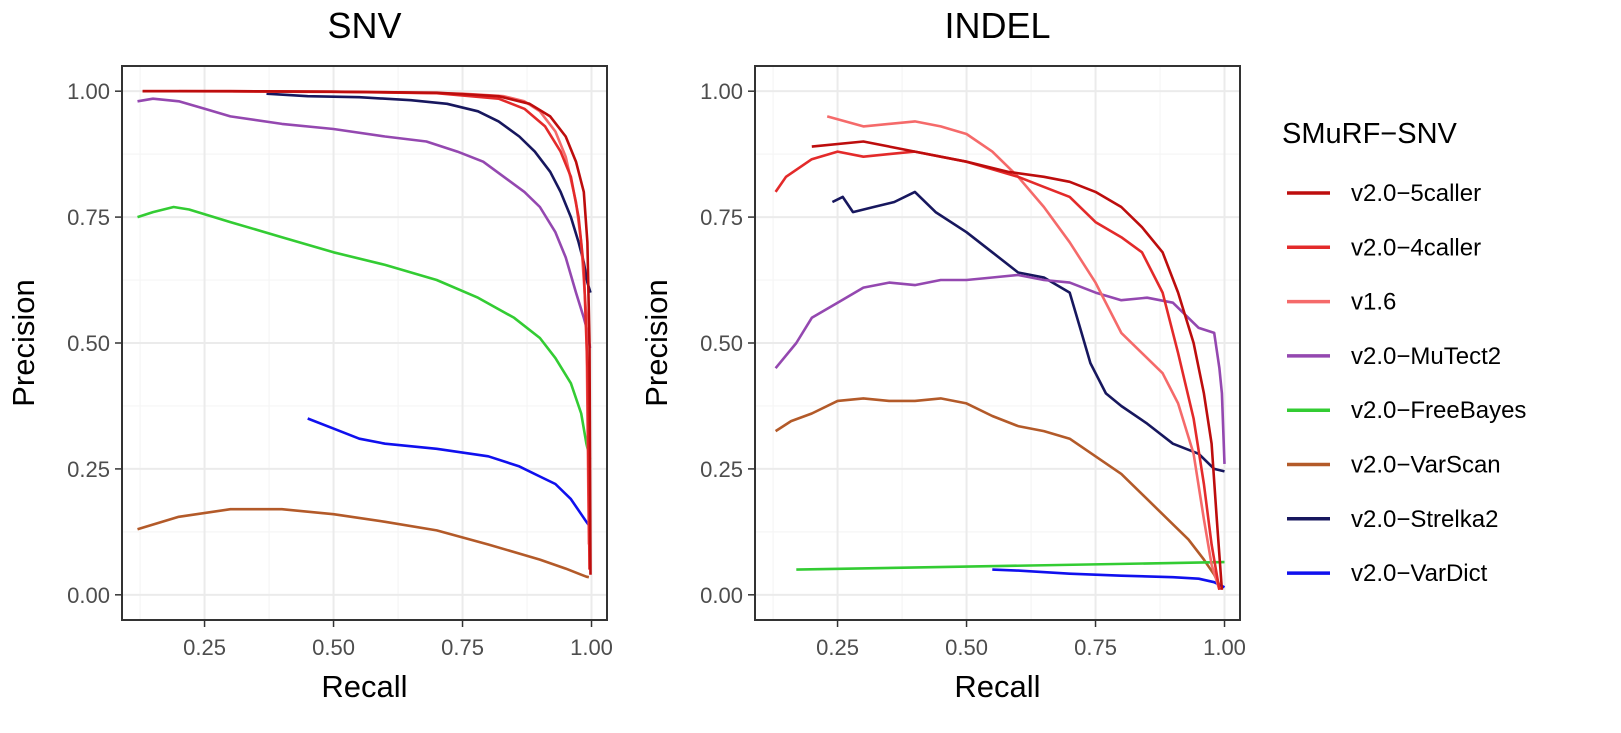  Describe the element at coordinates (1373, 302) in the screenshot. I see `legend-label: v1.6` at that location.